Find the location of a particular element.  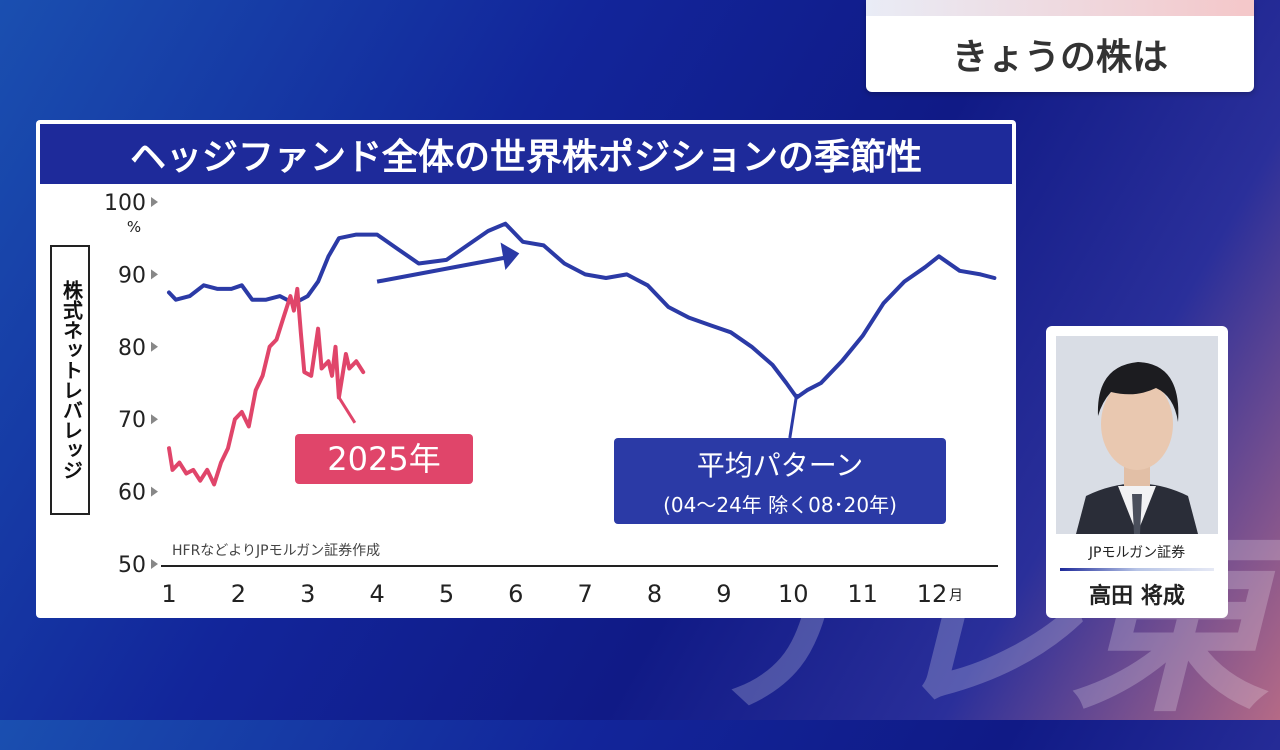

x-tick-label: 5 is located at coordinates (446, 594).